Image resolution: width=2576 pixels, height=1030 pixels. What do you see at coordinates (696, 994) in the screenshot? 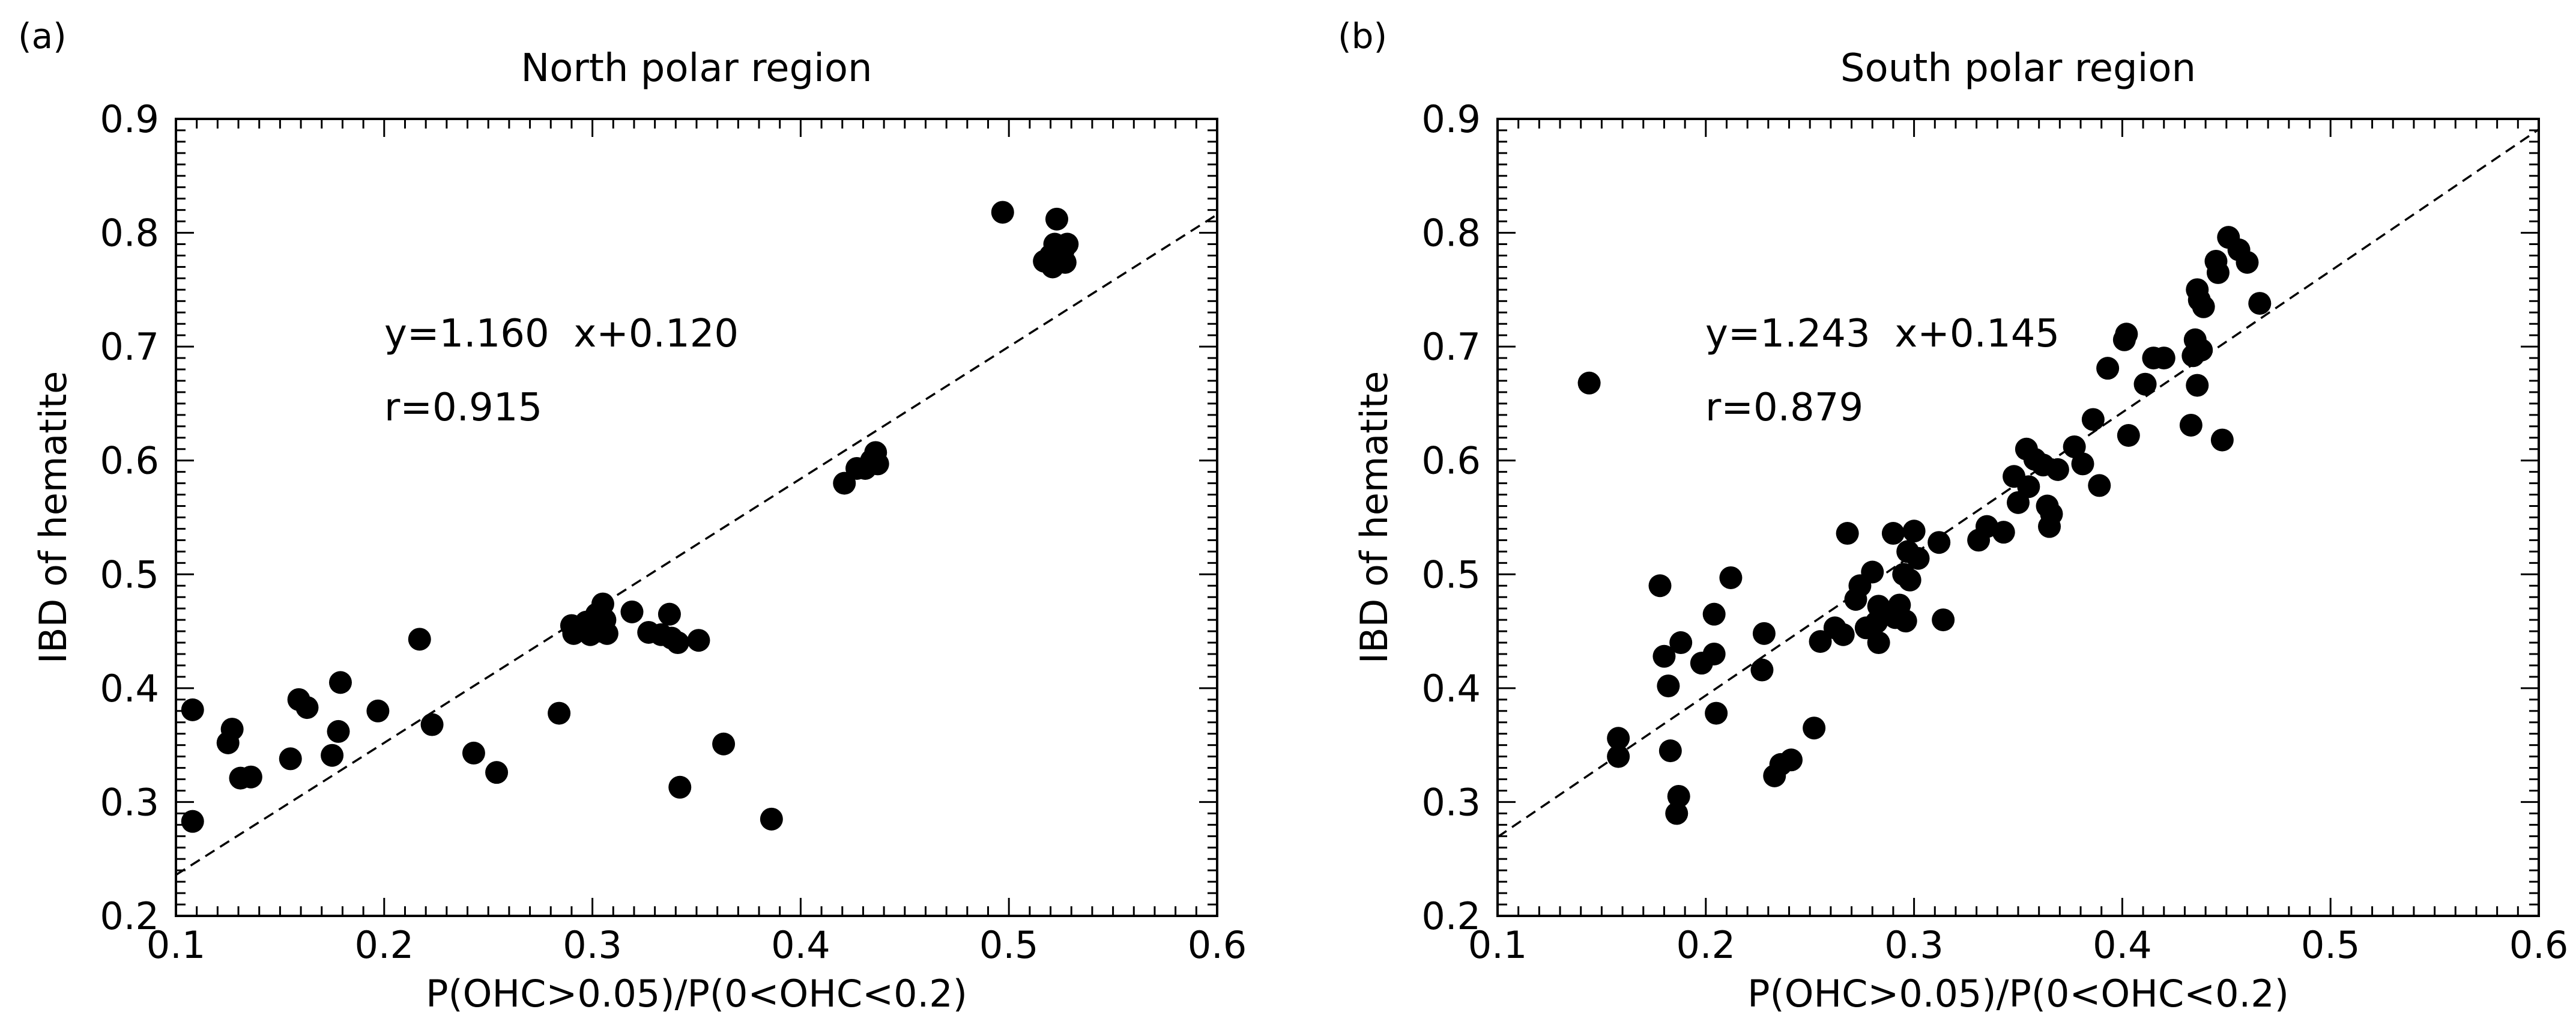
I see `x-axis-label: P(OHC>0.05)/P(0<OHC<0.2)` at bounding box center [696, 994].